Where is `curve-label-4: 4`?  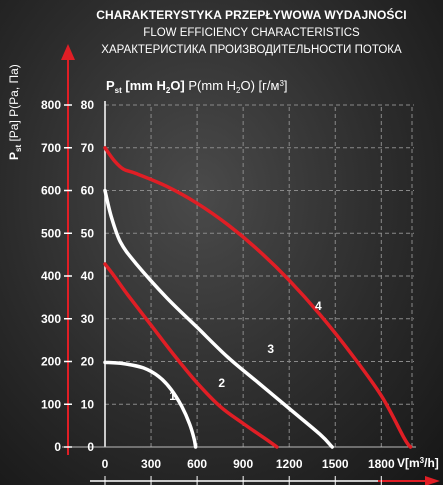
curve-label-4: 4 is located at coordinates (318, 306).